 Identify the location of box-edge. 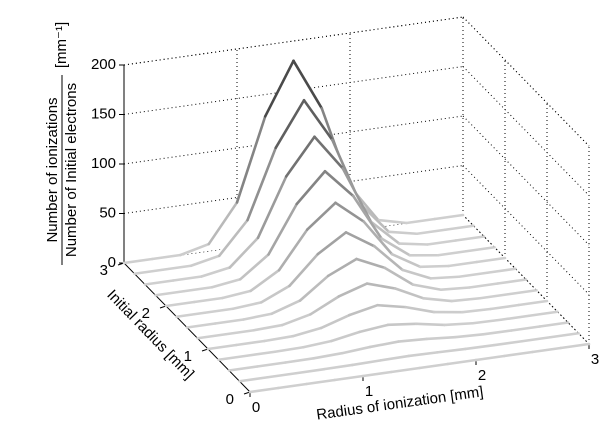
(293, 41).